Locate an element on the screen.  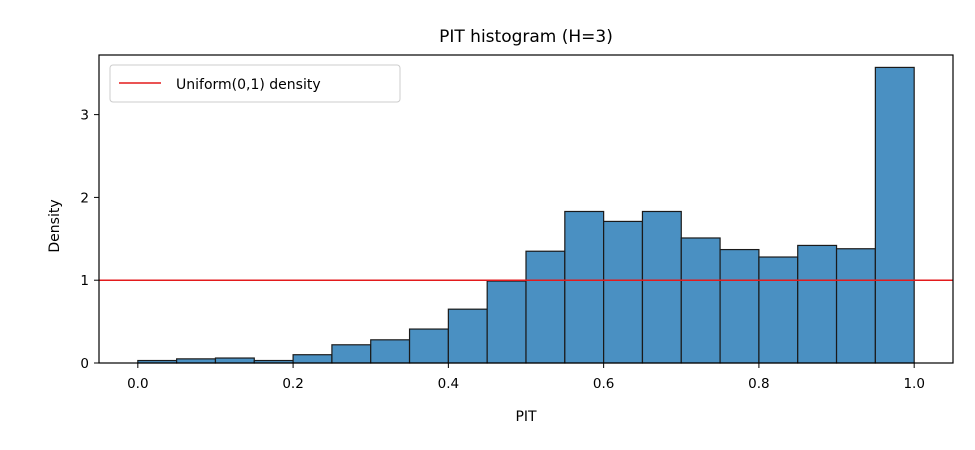
y-tick-label: 2 is located at coordinates (84, 198).